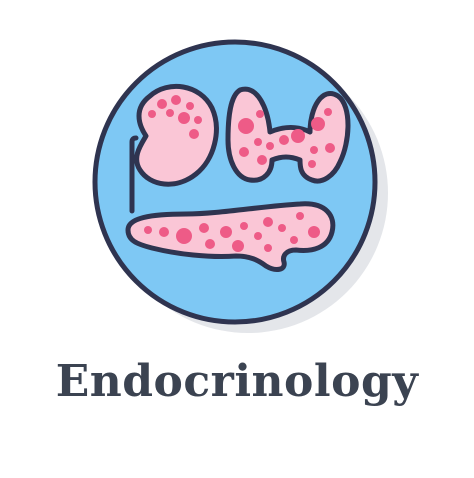 Image resolution: width=474 pixels, height=478 pixels. I want to click on adrenal-gland-icon, so click(174, 148).